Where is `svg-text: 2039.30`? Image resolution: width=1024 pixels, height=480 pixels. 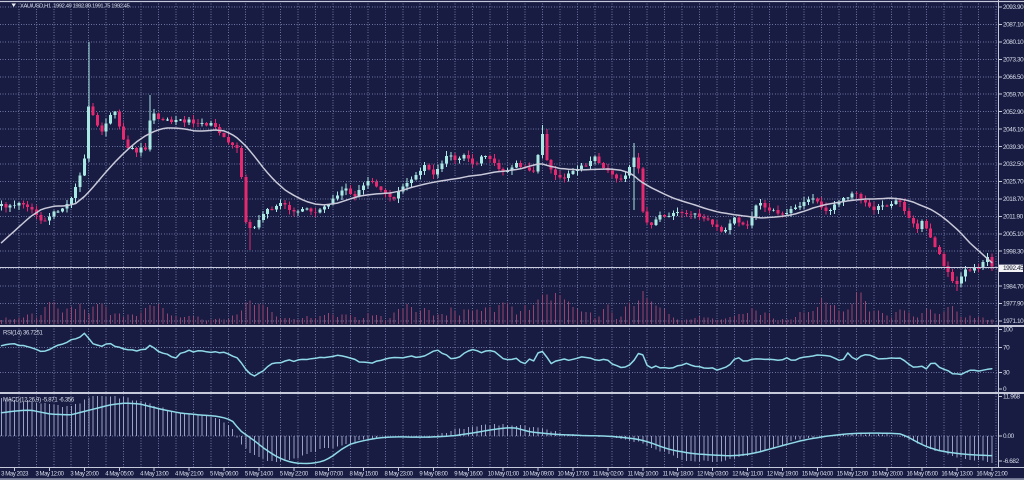 svg-text: 2039.30 is located at coordinates (1013, 147).